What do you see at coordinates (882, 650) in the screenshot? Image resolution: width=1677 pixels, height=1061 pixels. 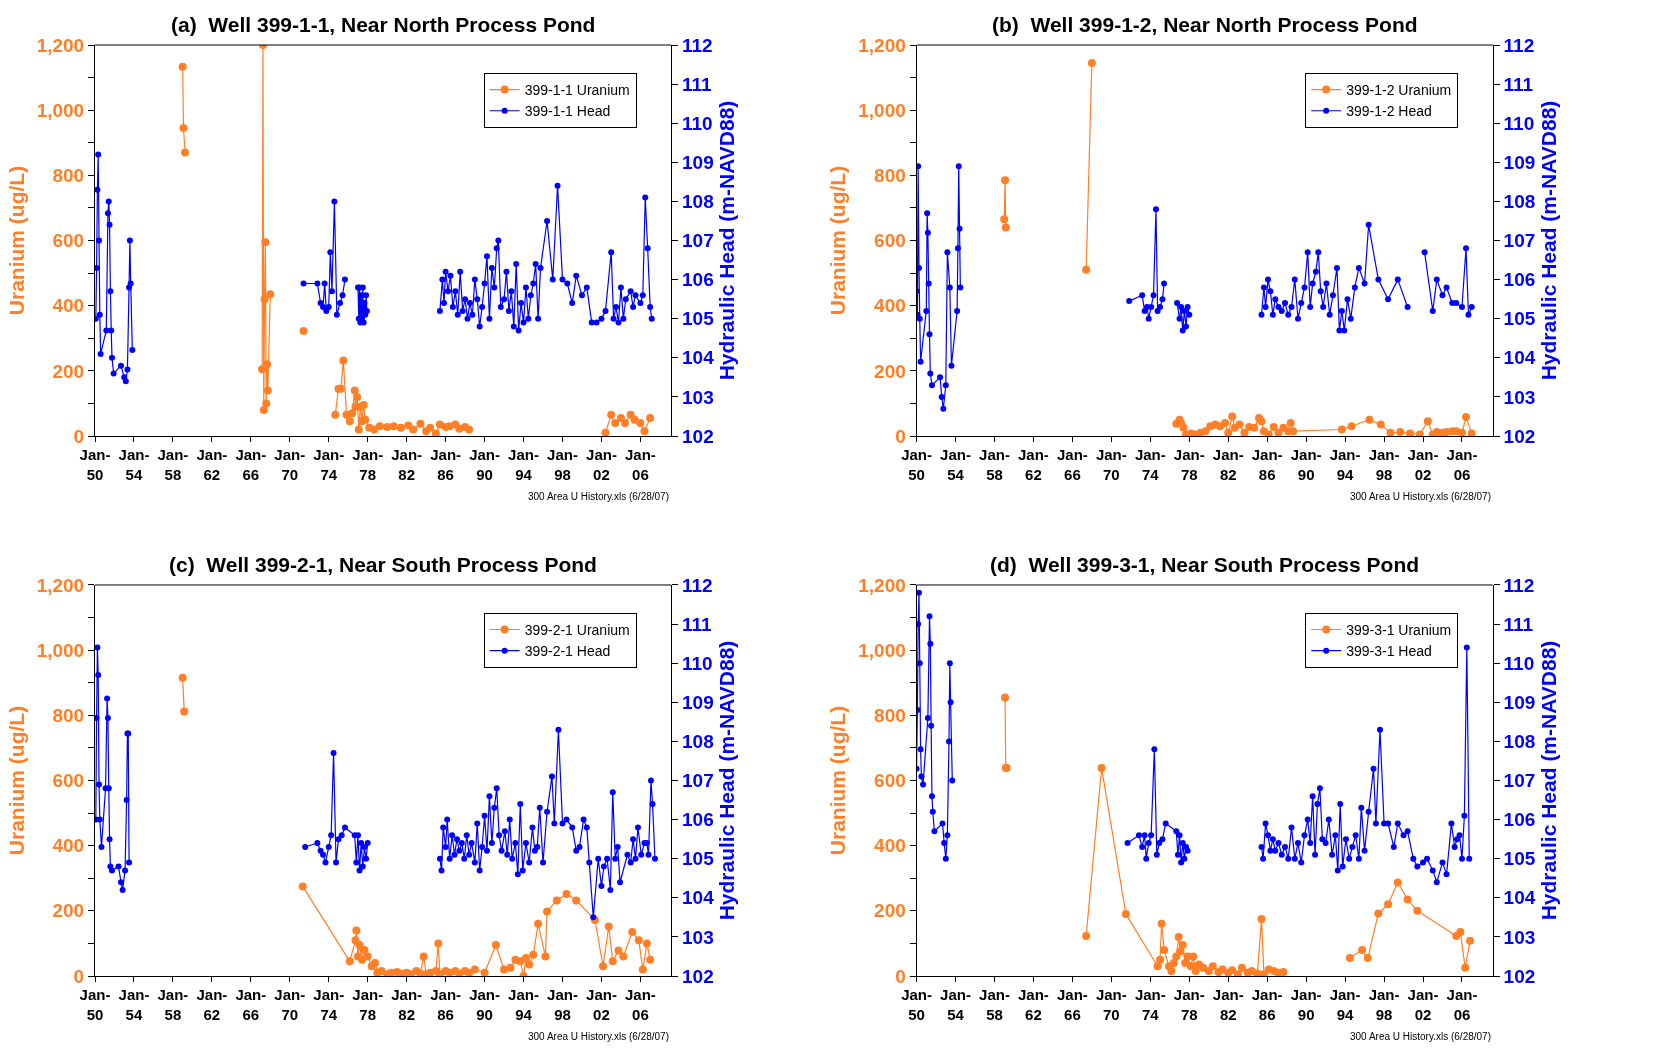 I see `y-tick-label: 1,000` at bounding box center [882, 650].